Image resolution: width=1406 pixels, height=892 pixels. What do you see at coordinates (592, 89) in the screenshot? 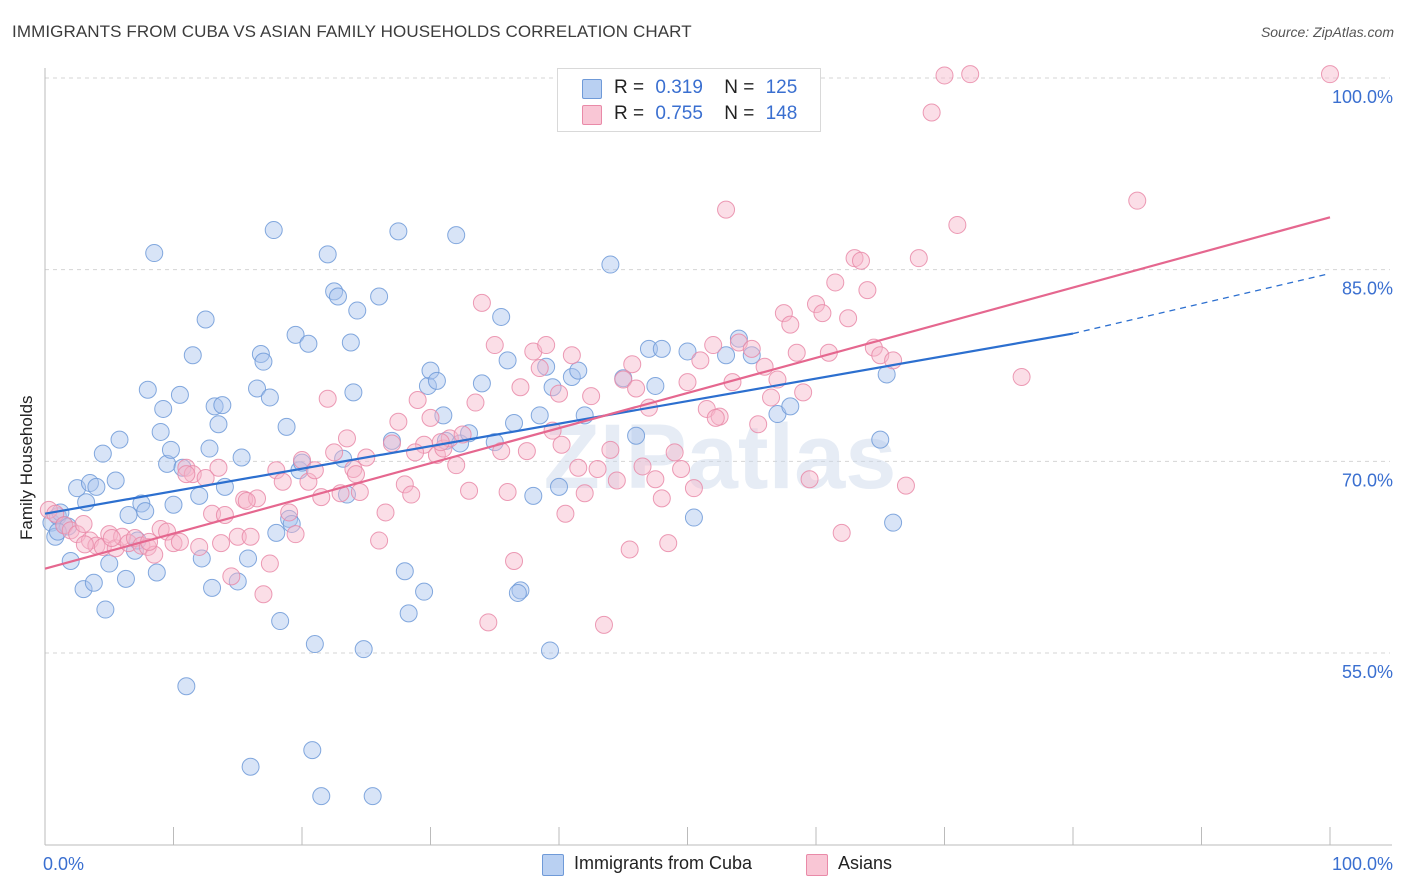
I see `legend-swatch-cuba` at bounding box center [592, 89].